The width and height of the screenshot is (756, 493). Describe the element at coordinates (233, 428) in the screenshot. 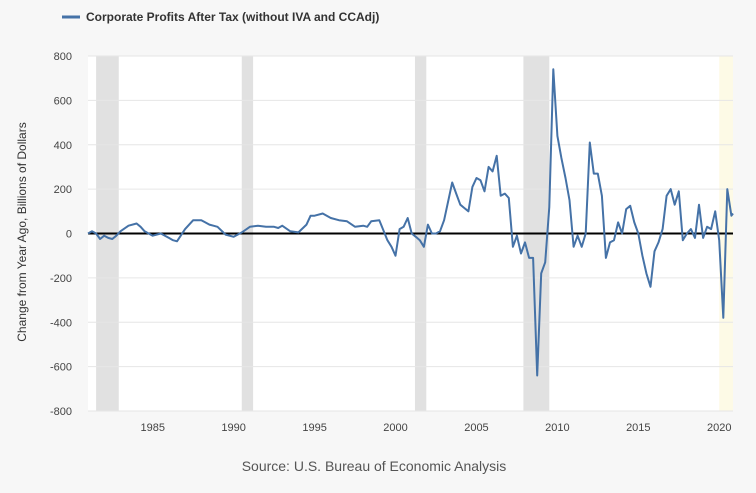

I see `x-tick-label: 1990` at that location.